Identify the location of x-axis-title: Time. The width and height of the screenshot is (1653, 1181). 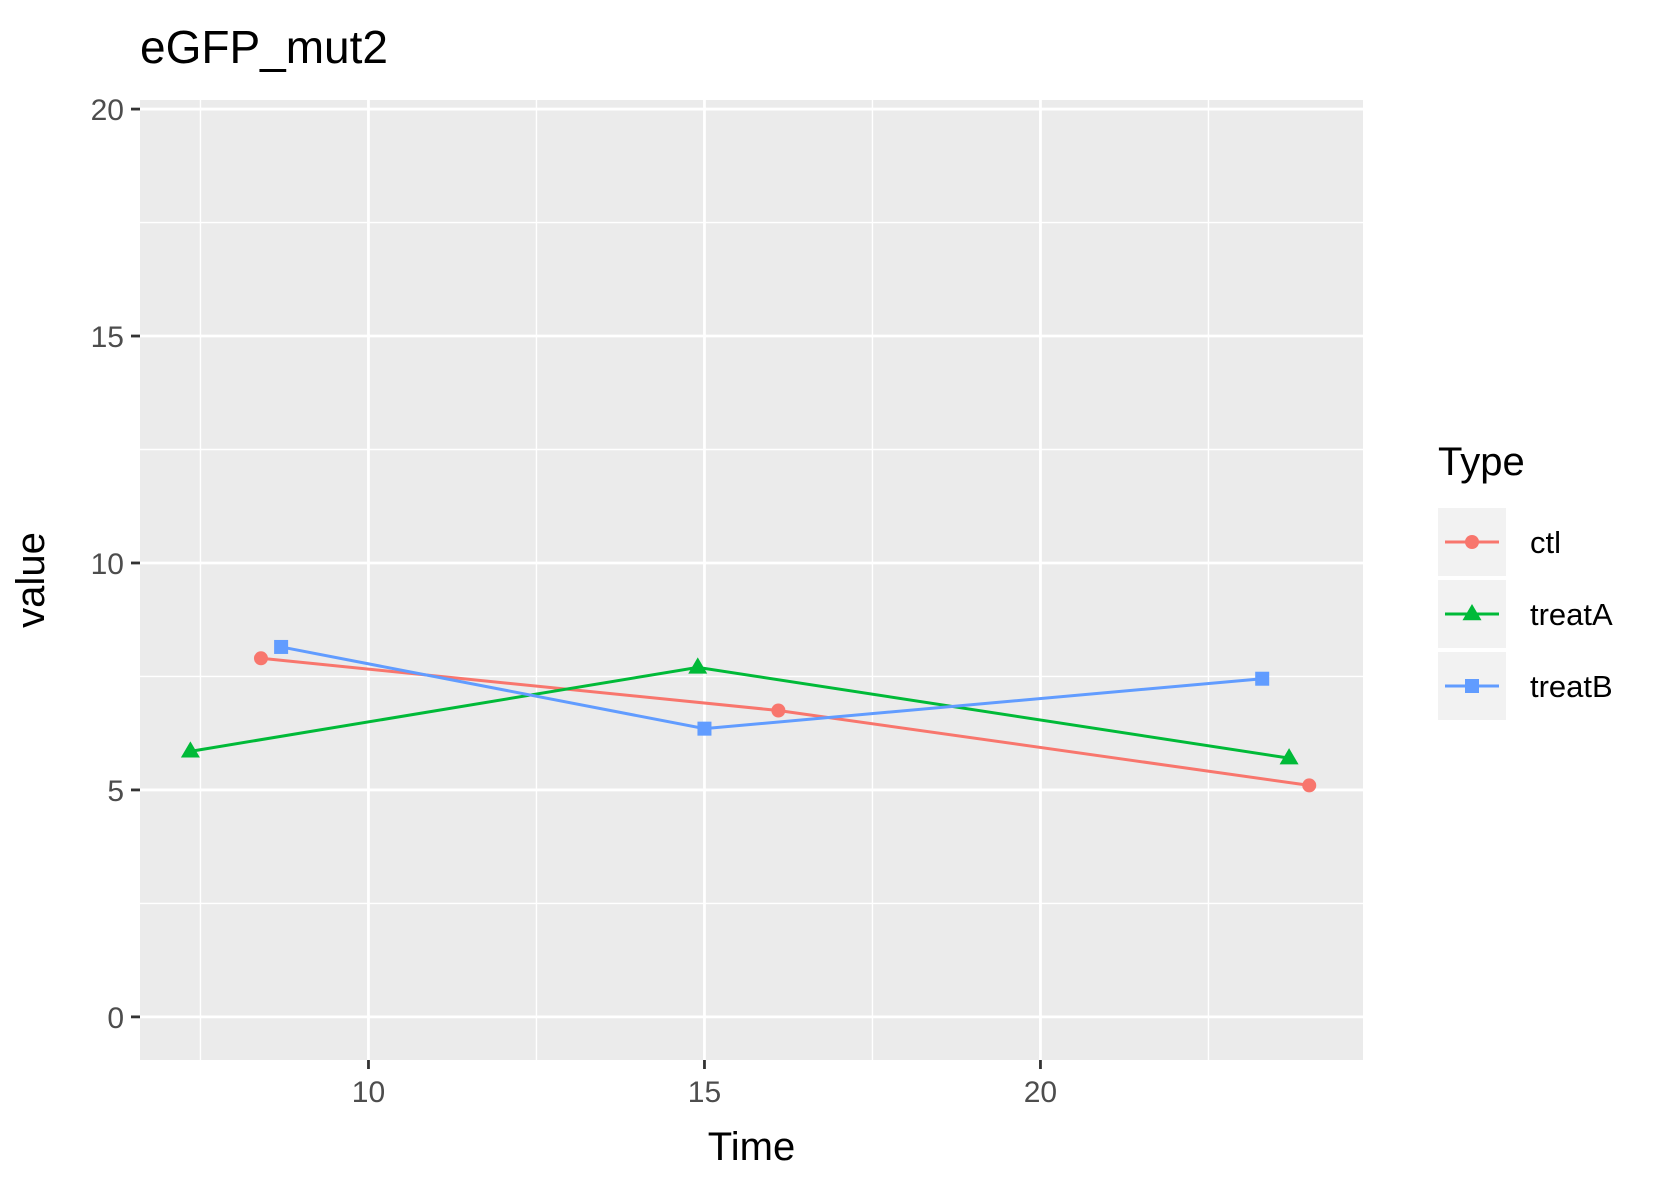
(751, 1147).